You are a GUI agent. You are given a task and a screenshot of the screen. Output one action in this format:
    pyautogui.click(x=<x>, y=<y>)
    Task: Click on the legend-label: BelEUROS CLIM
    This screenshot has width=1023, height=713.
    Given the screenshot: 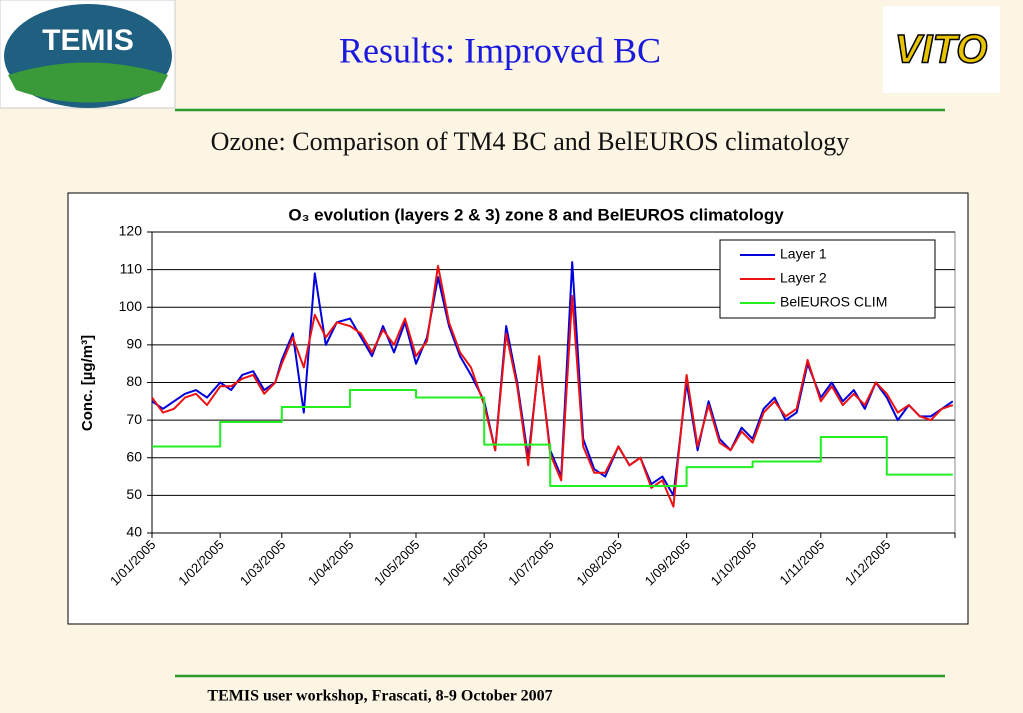 What is the action you would take?
    pyautogui.click(x=833, y=302)
    